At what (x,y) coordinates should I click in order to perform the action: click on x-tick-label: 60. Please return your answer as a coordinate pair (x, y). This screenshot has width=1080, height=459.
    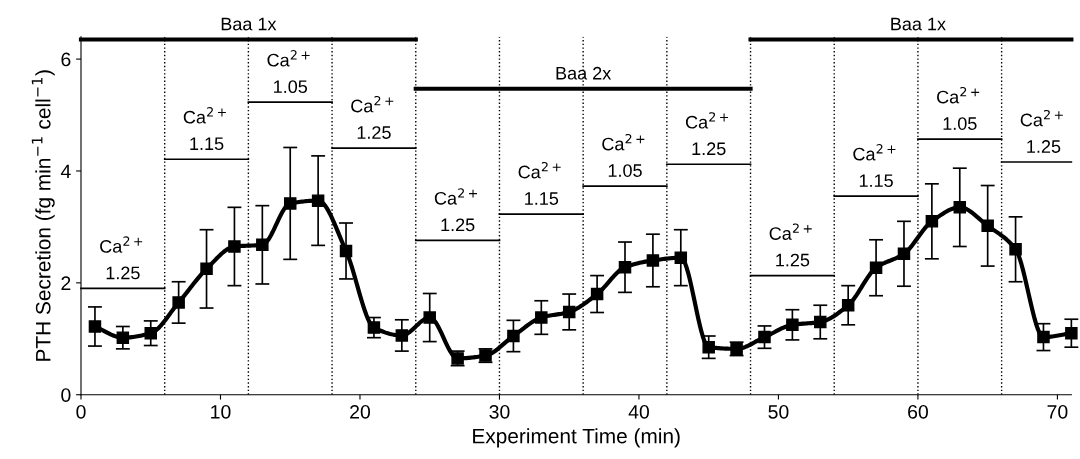
    Looking at the image, I should click on (918, 411).